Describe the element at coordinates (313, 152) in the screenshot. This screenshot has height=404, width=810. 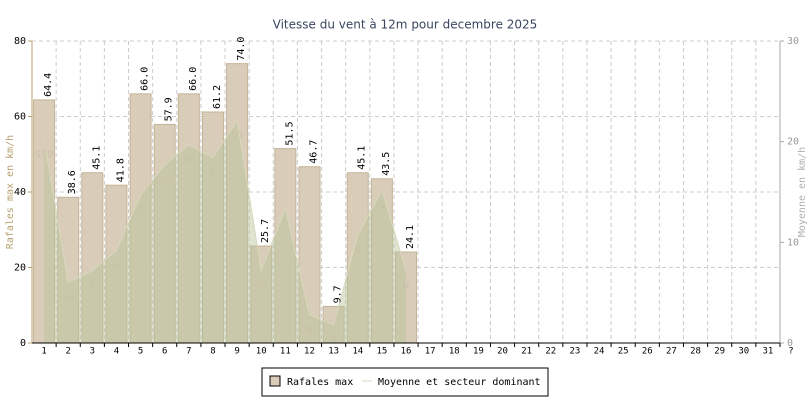
I see `value-label: 46.7` at that location.